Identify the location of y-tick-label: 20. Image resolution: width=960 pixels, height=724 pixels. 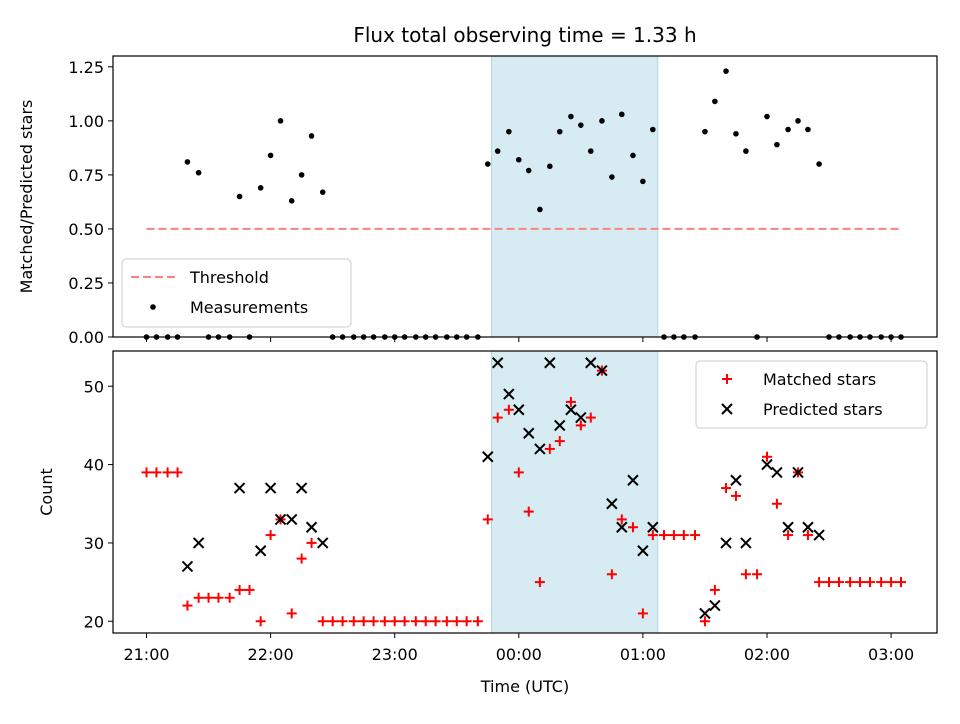
(94, 621).